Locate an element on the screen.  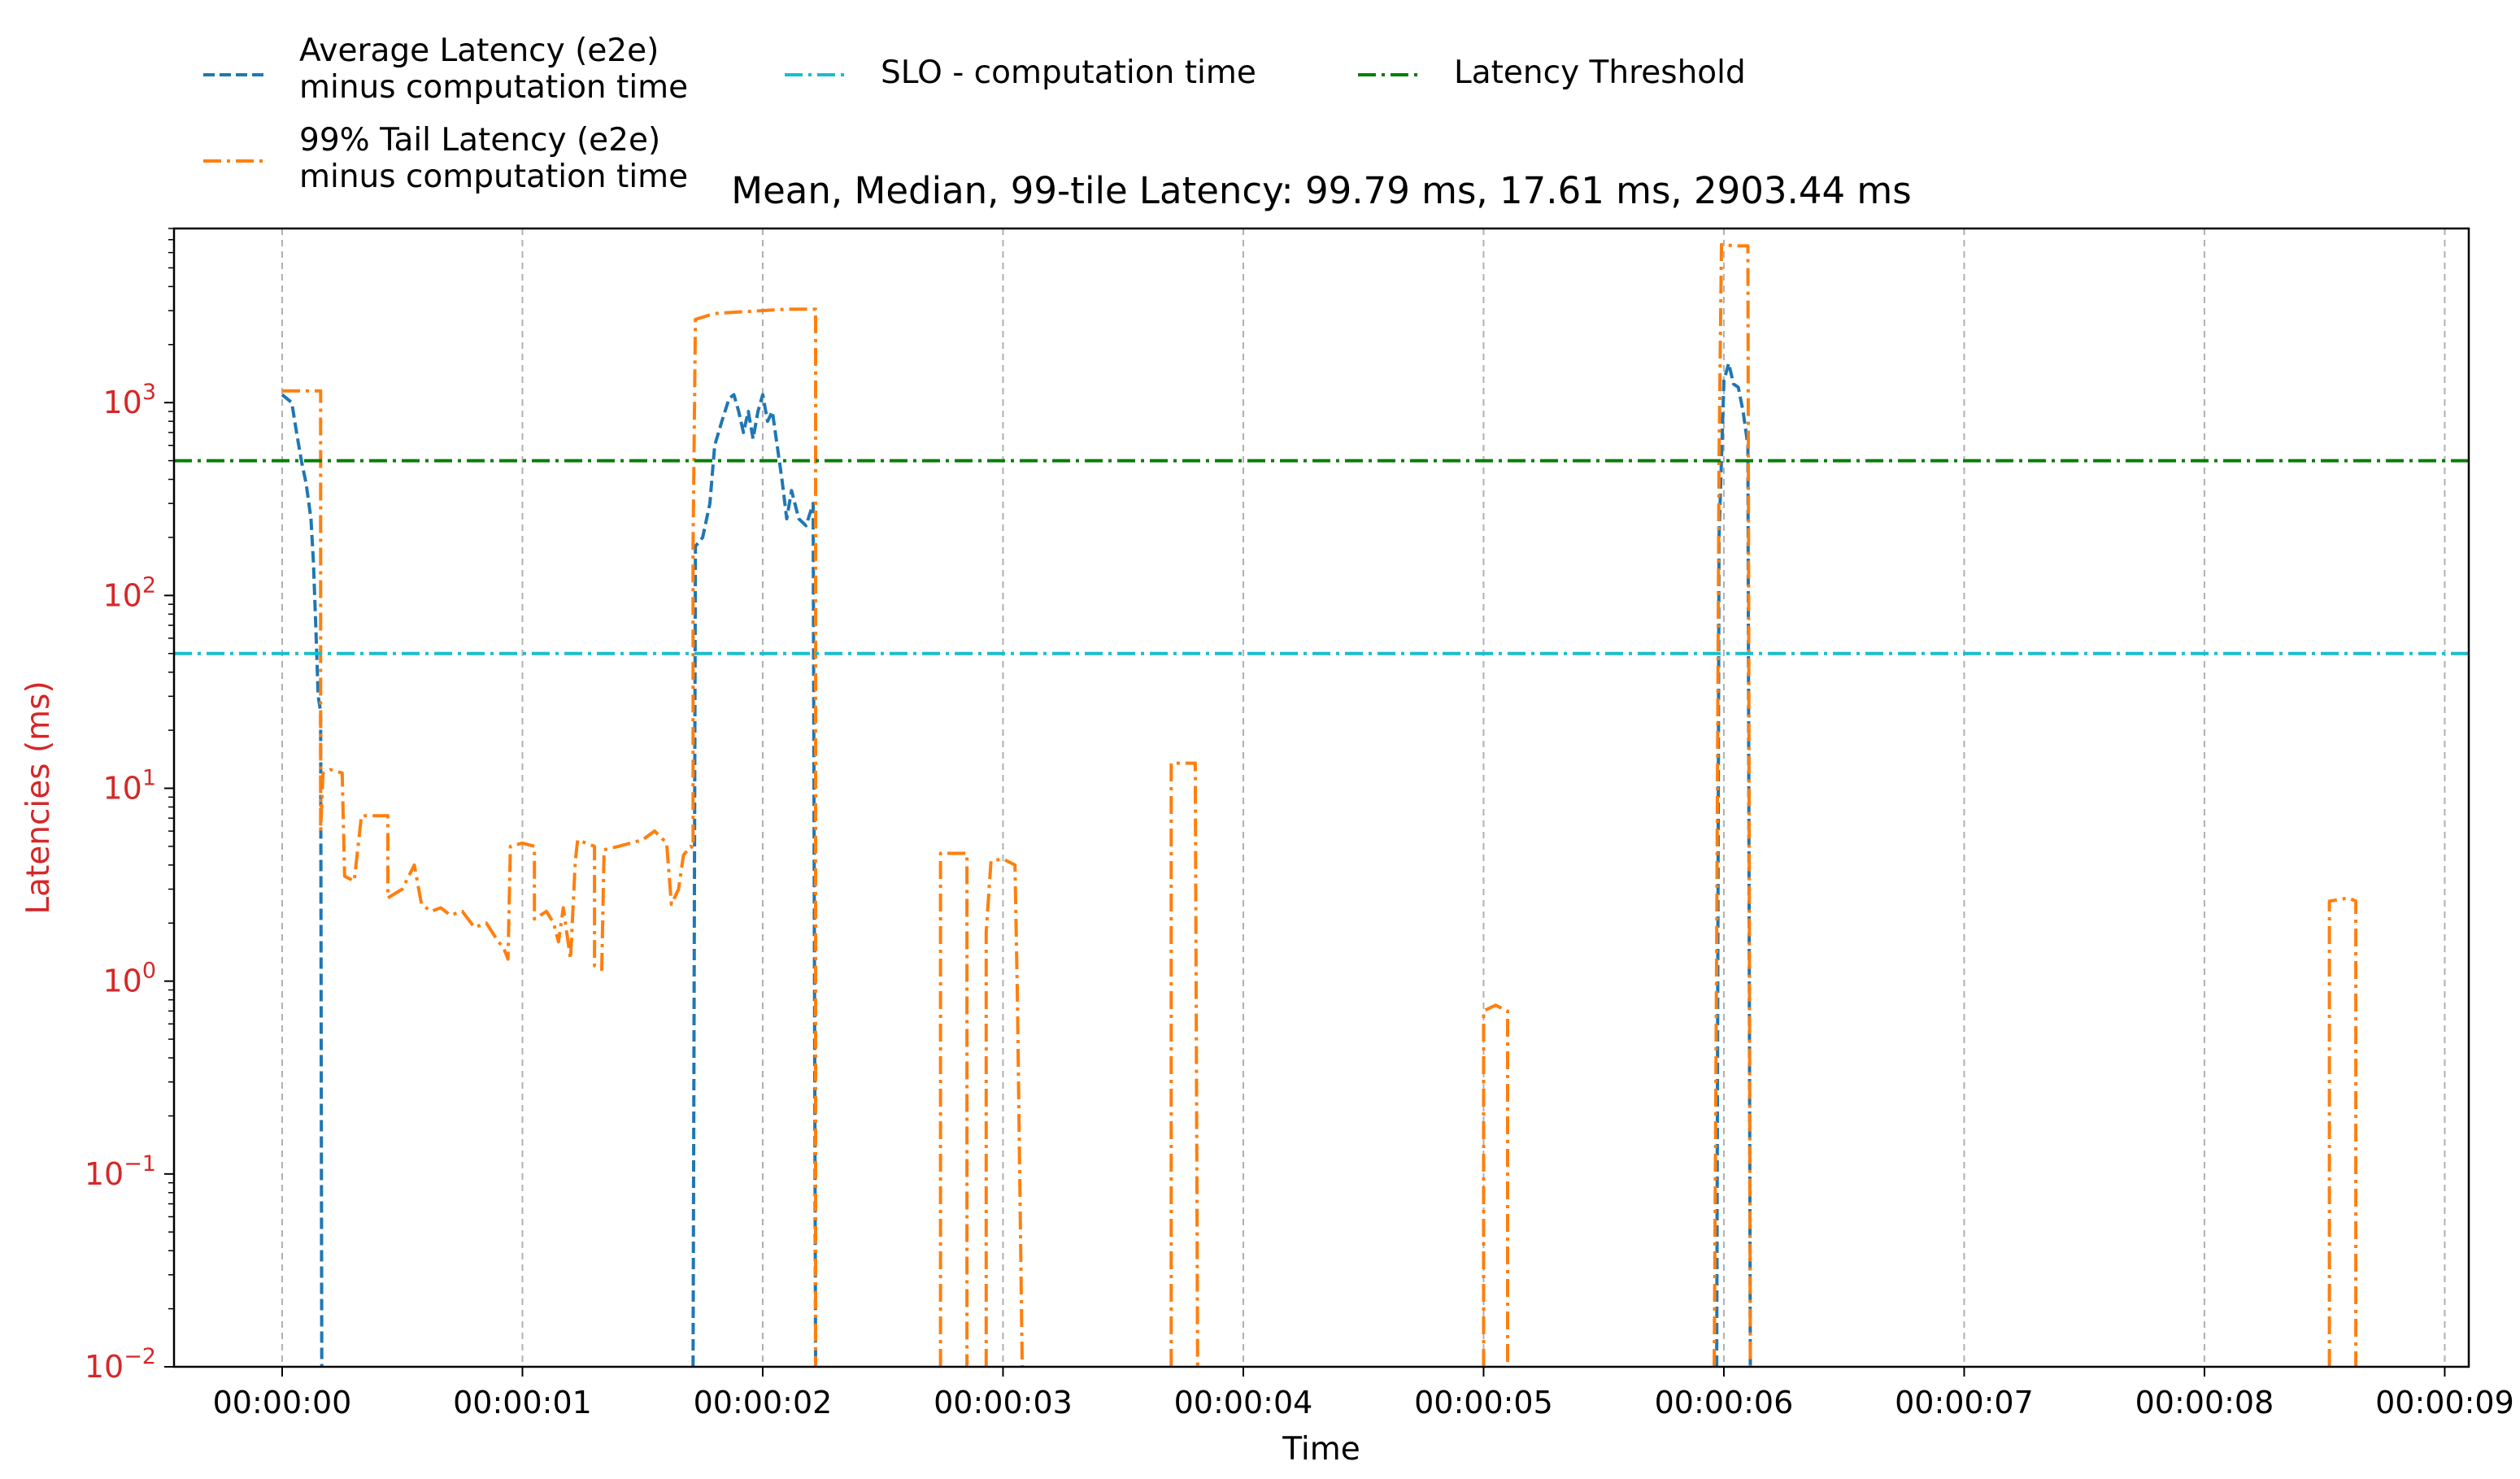
y-tick-label: 10⁰ is located at coordinates (129, 979).